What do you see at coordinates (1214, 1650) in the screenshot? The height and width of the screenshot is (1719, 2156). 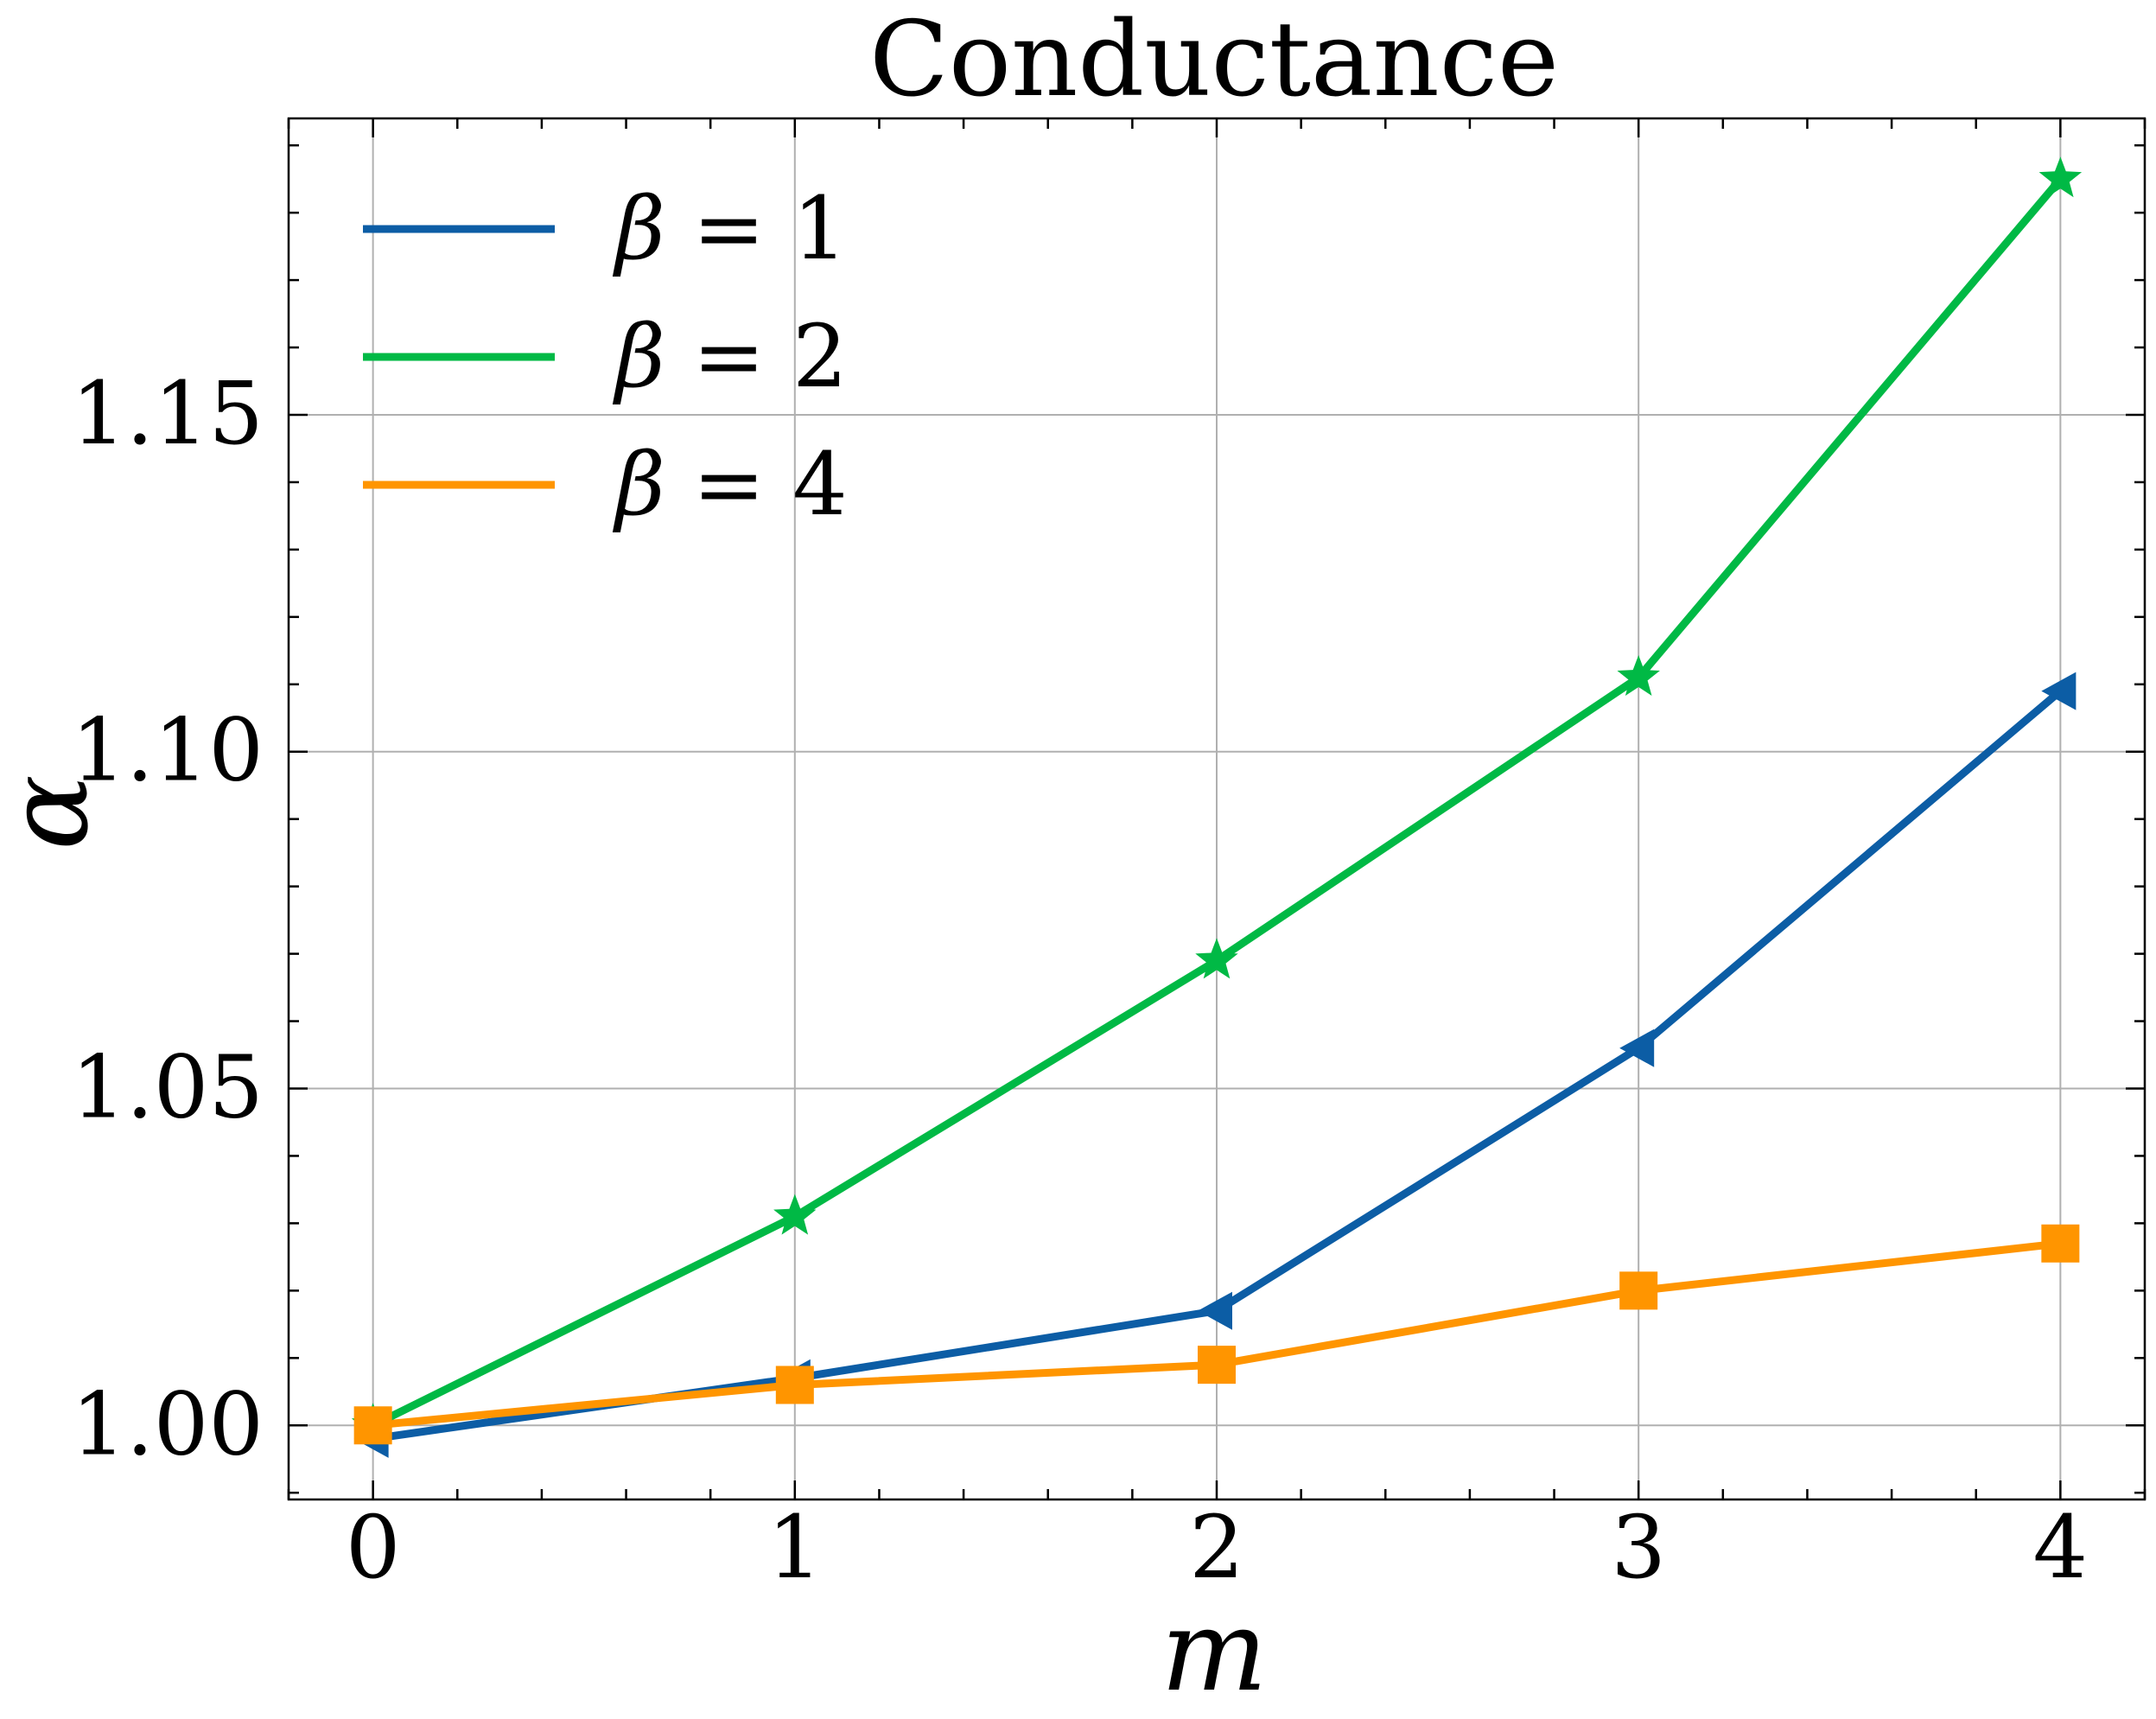 I see `x-axis-label: m` at bounding box center [1214, 1650].